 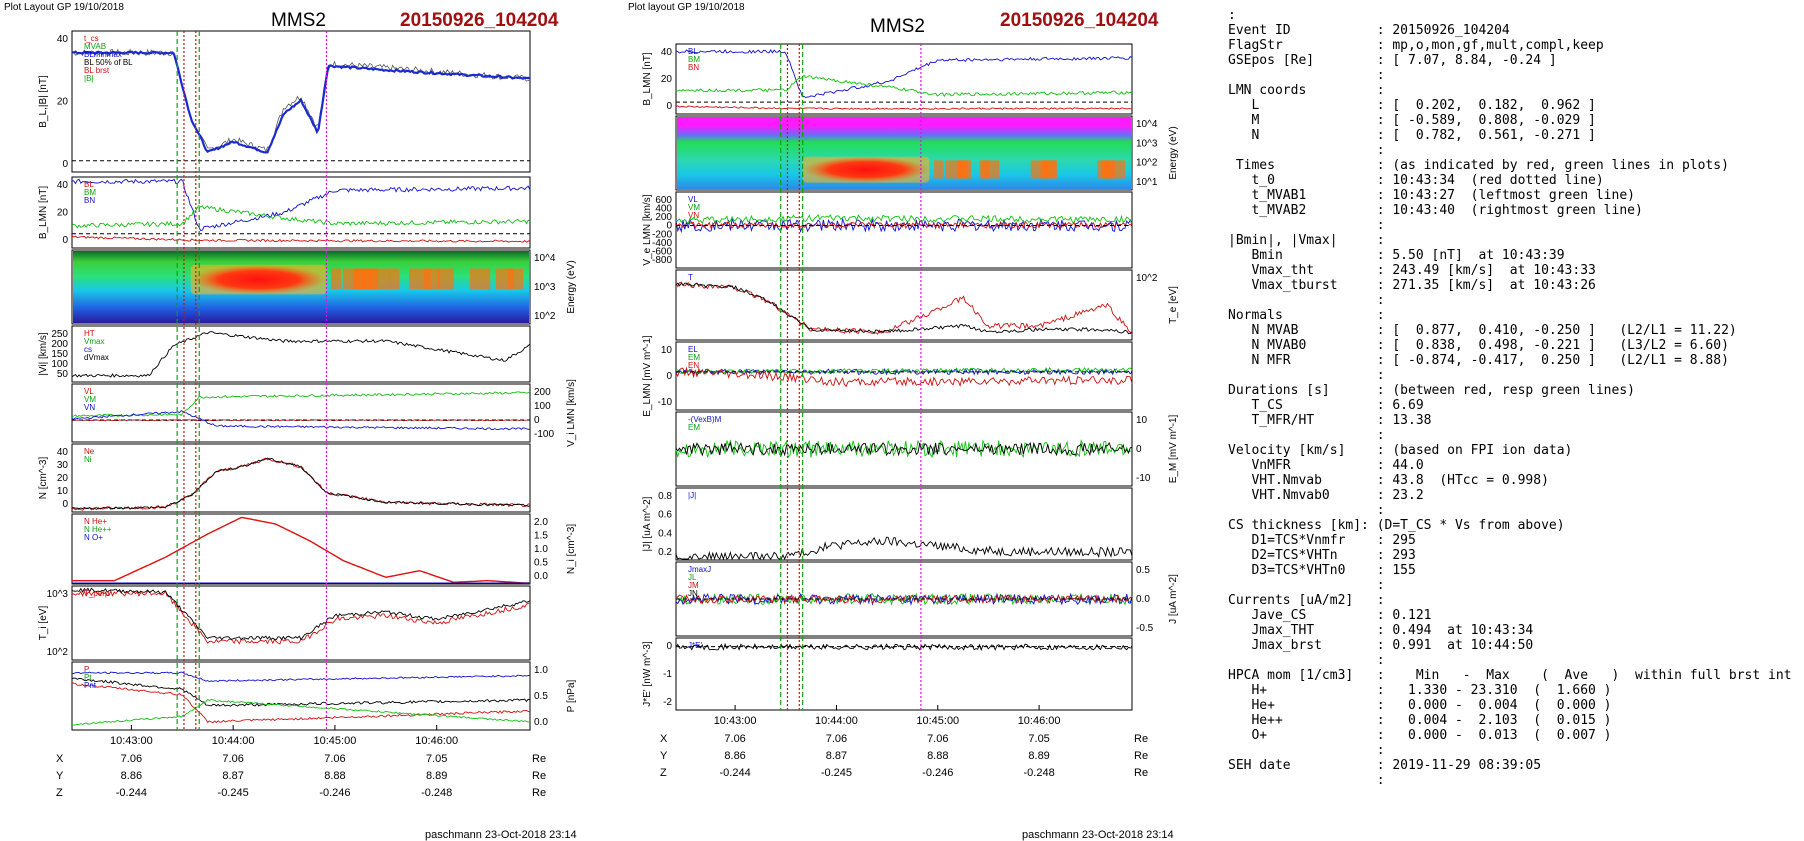 What do you see at coordinates (693, 585) in the screenshot?
I see `legend-entry: JM` at bounding box center [693, 585].